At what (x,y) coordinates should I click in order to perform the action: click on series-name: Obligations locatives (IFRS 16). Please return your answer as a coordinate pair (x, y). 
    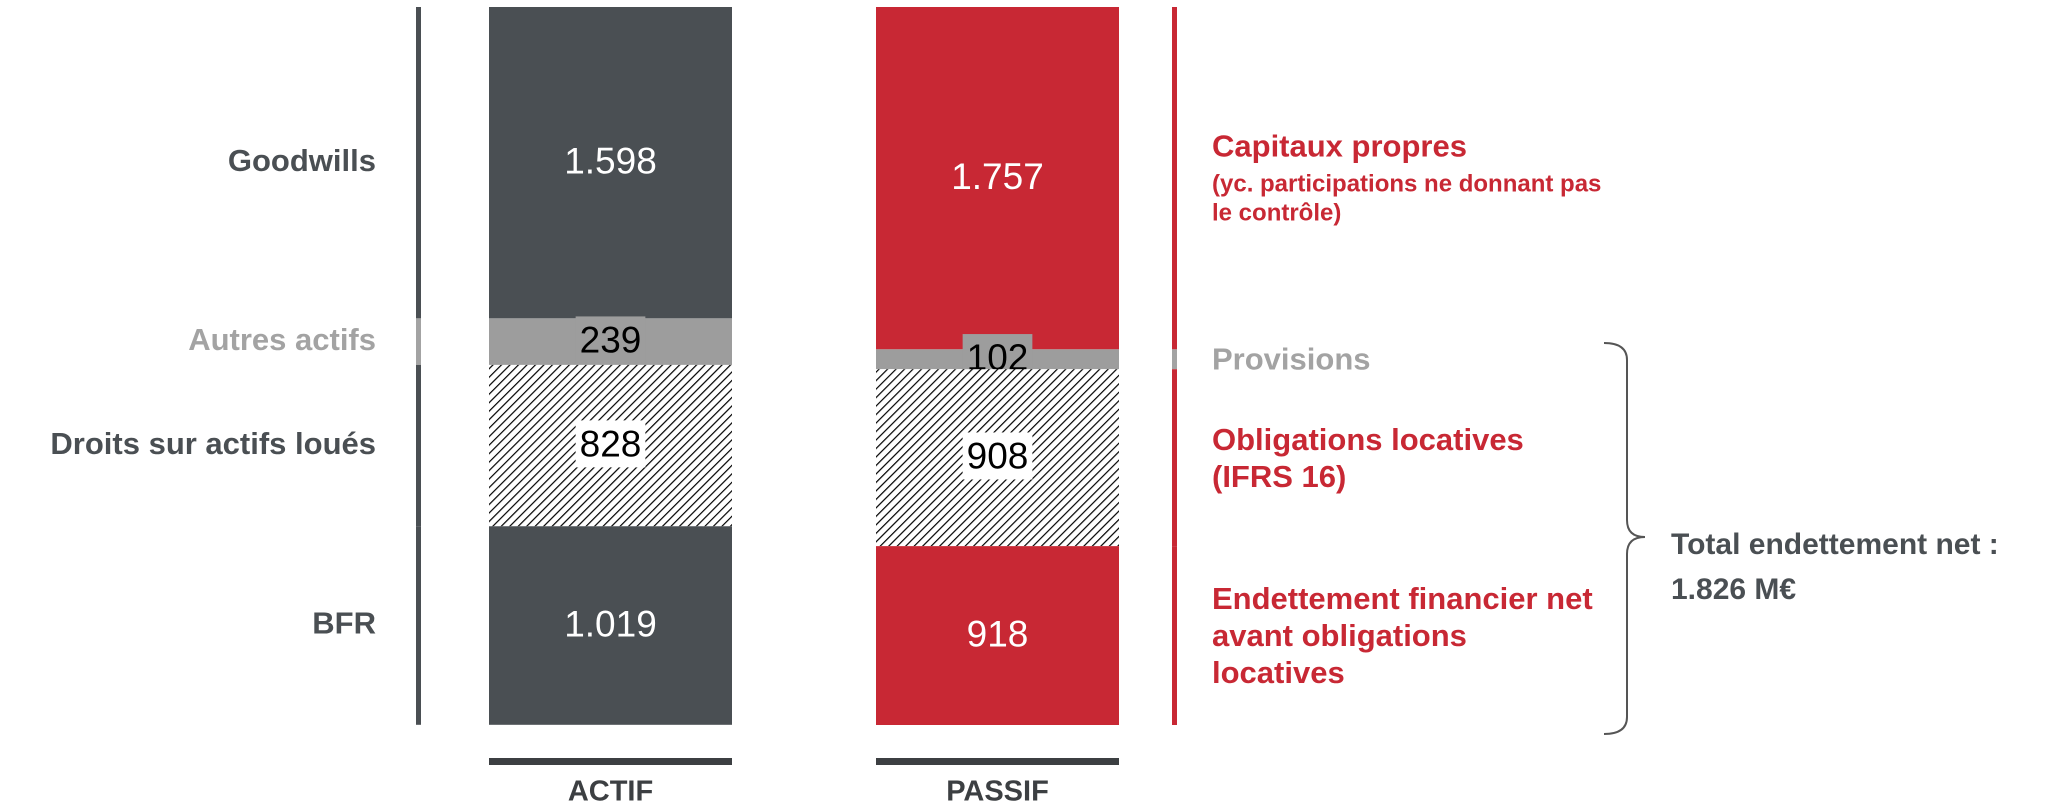
    Looking at the image, I should click on (1368, 457).